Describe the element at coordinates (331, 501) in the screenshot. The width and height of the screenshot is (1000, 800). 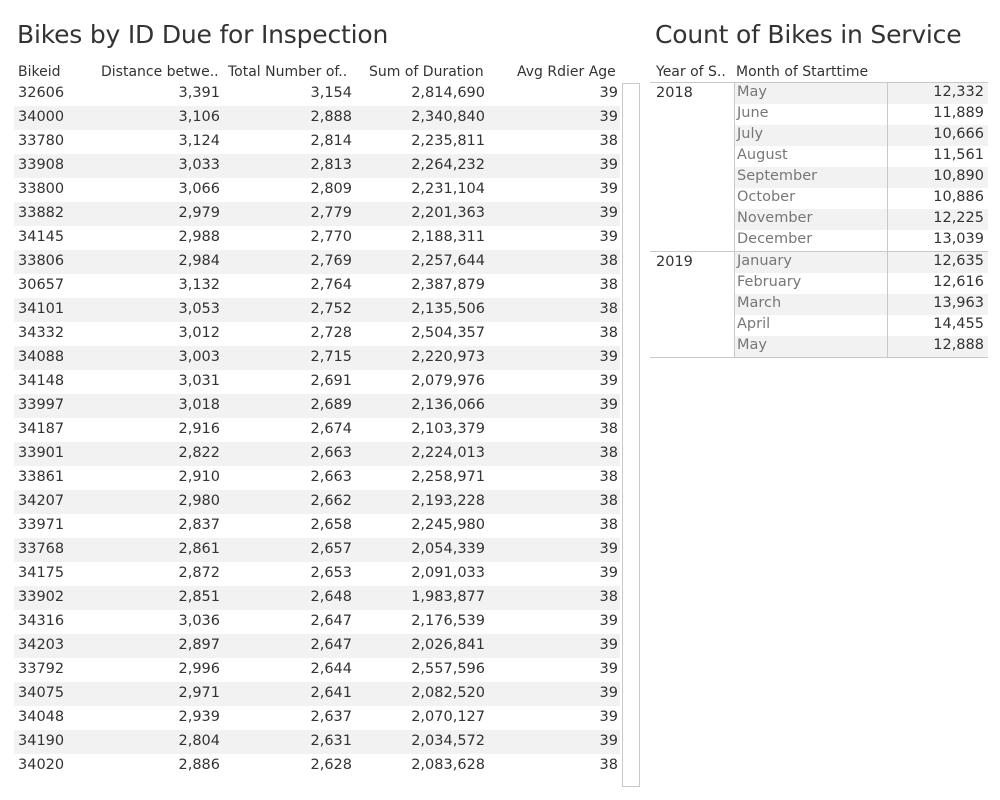
I see `total-number-cell: 2,662` at that location.